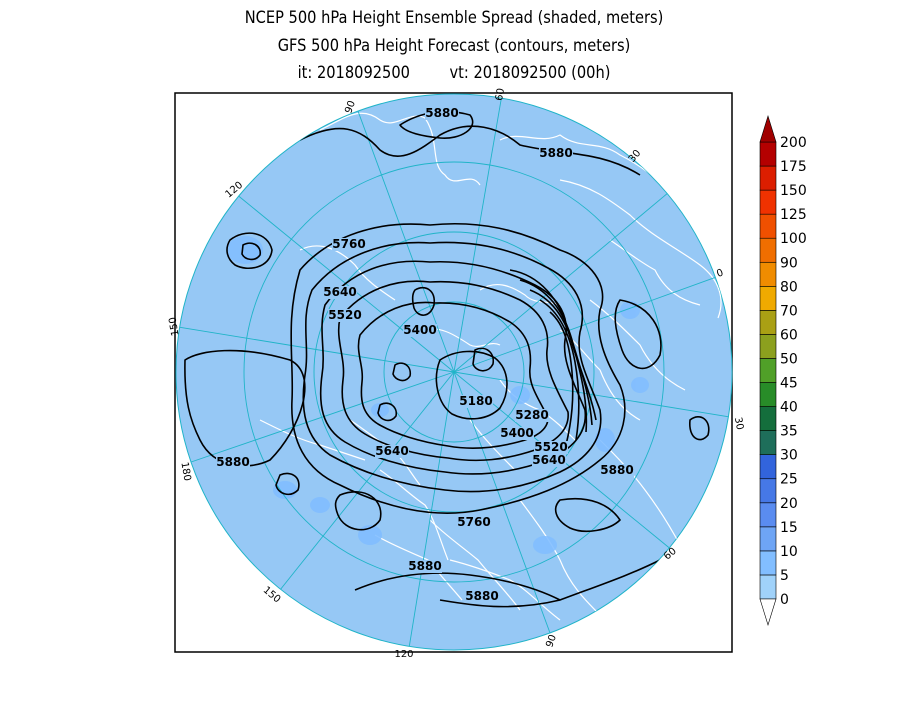 This screenshot has width=908, height=702. I want to click on contour-label: 5180, so click(475, 401).